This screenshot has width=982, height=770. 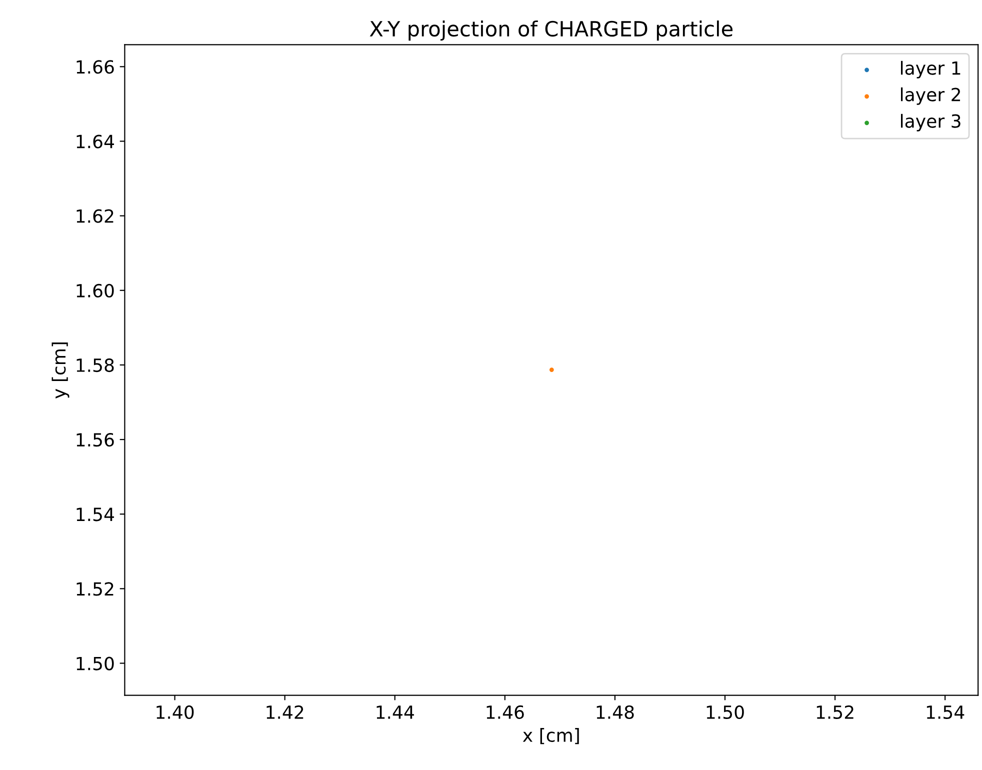 What do you see at coordinates (930, 96) in the screenshot?
I see `legend-label: layer 2` at bounding box center [930, 96].